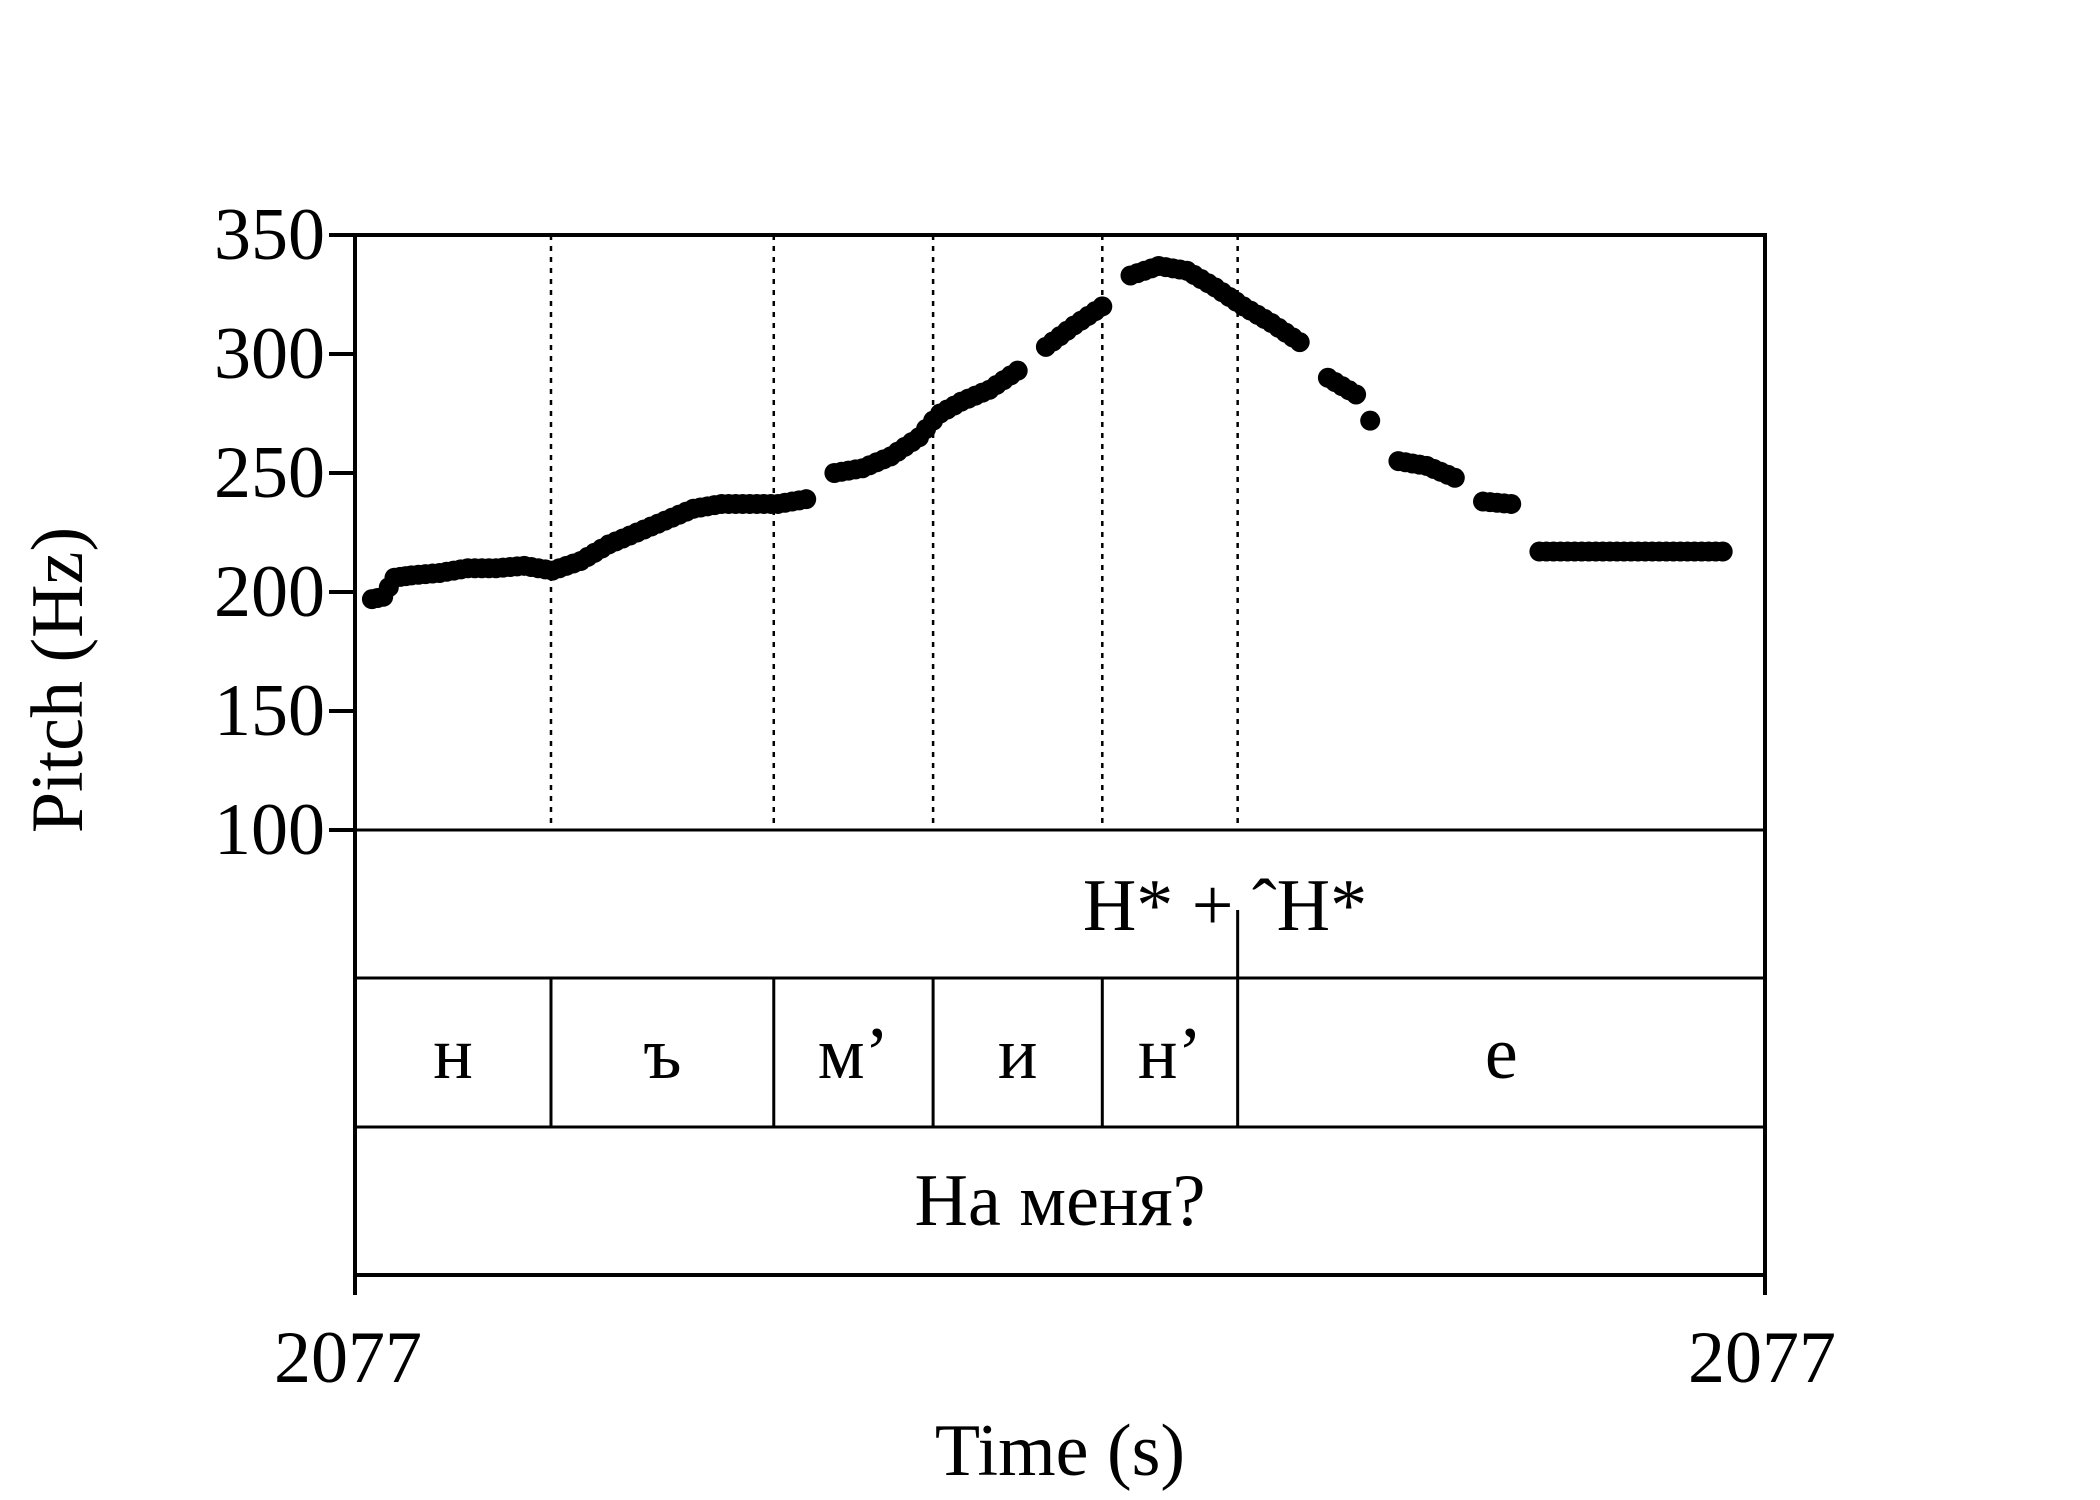 The width and height of the screenshot is (2100, 1500). I want to click on annotation-tiers: н ъ м’ и н’ е, so click(975, 1002).